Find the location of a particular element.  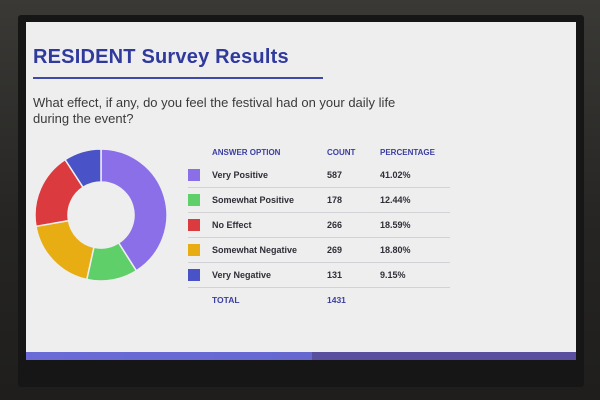

answer-percentage: 9.15% is located at coordinates (393, 275).